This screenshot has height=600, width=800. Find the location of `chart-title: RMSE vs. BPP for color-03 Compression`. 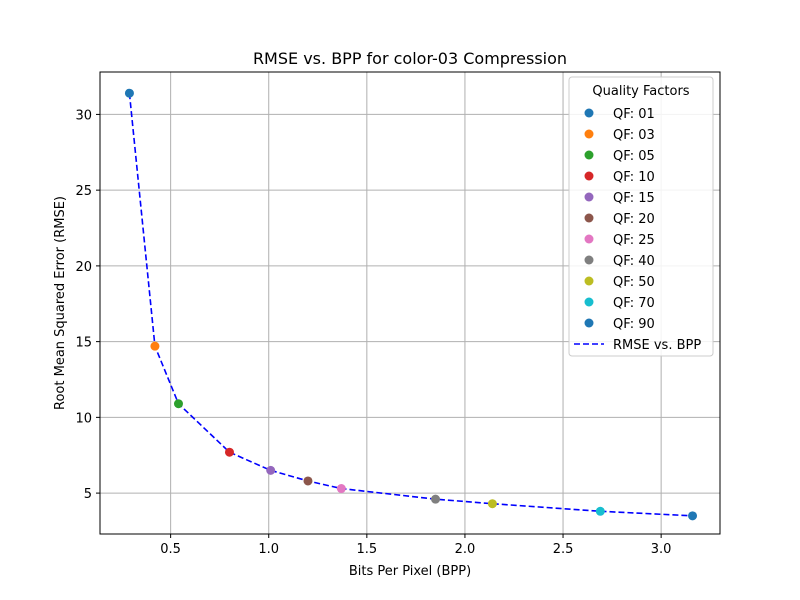

chart-title: RMSE vs. BPP for color-03 Compression is located at coordinates (410, 58).